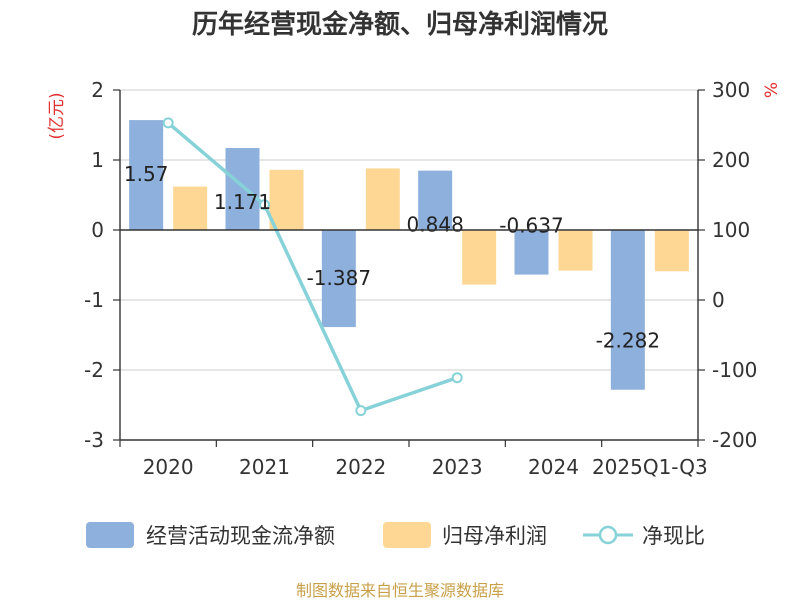 This screenshot has height=600, width=800. Describe the element at coordinates (57, 115) in the screenshot. I see `left-axis-label: (亿元)` at that location.